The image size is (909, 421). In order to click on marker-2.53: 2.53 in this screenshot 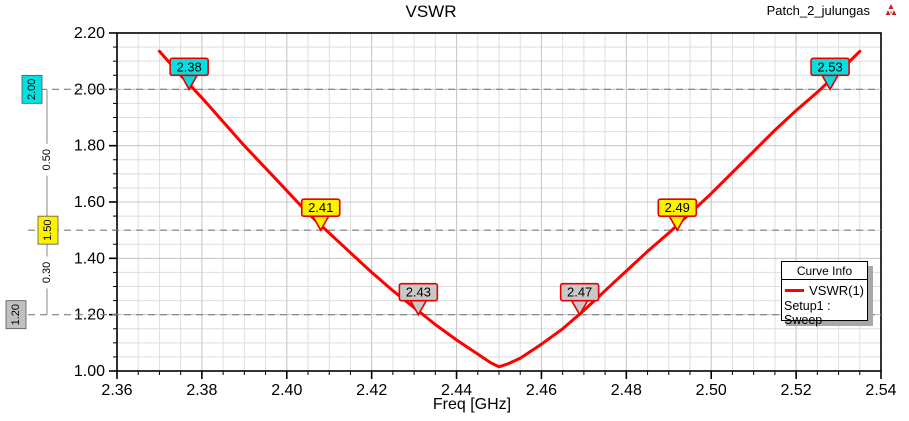, I will do `click(830, 74)`.